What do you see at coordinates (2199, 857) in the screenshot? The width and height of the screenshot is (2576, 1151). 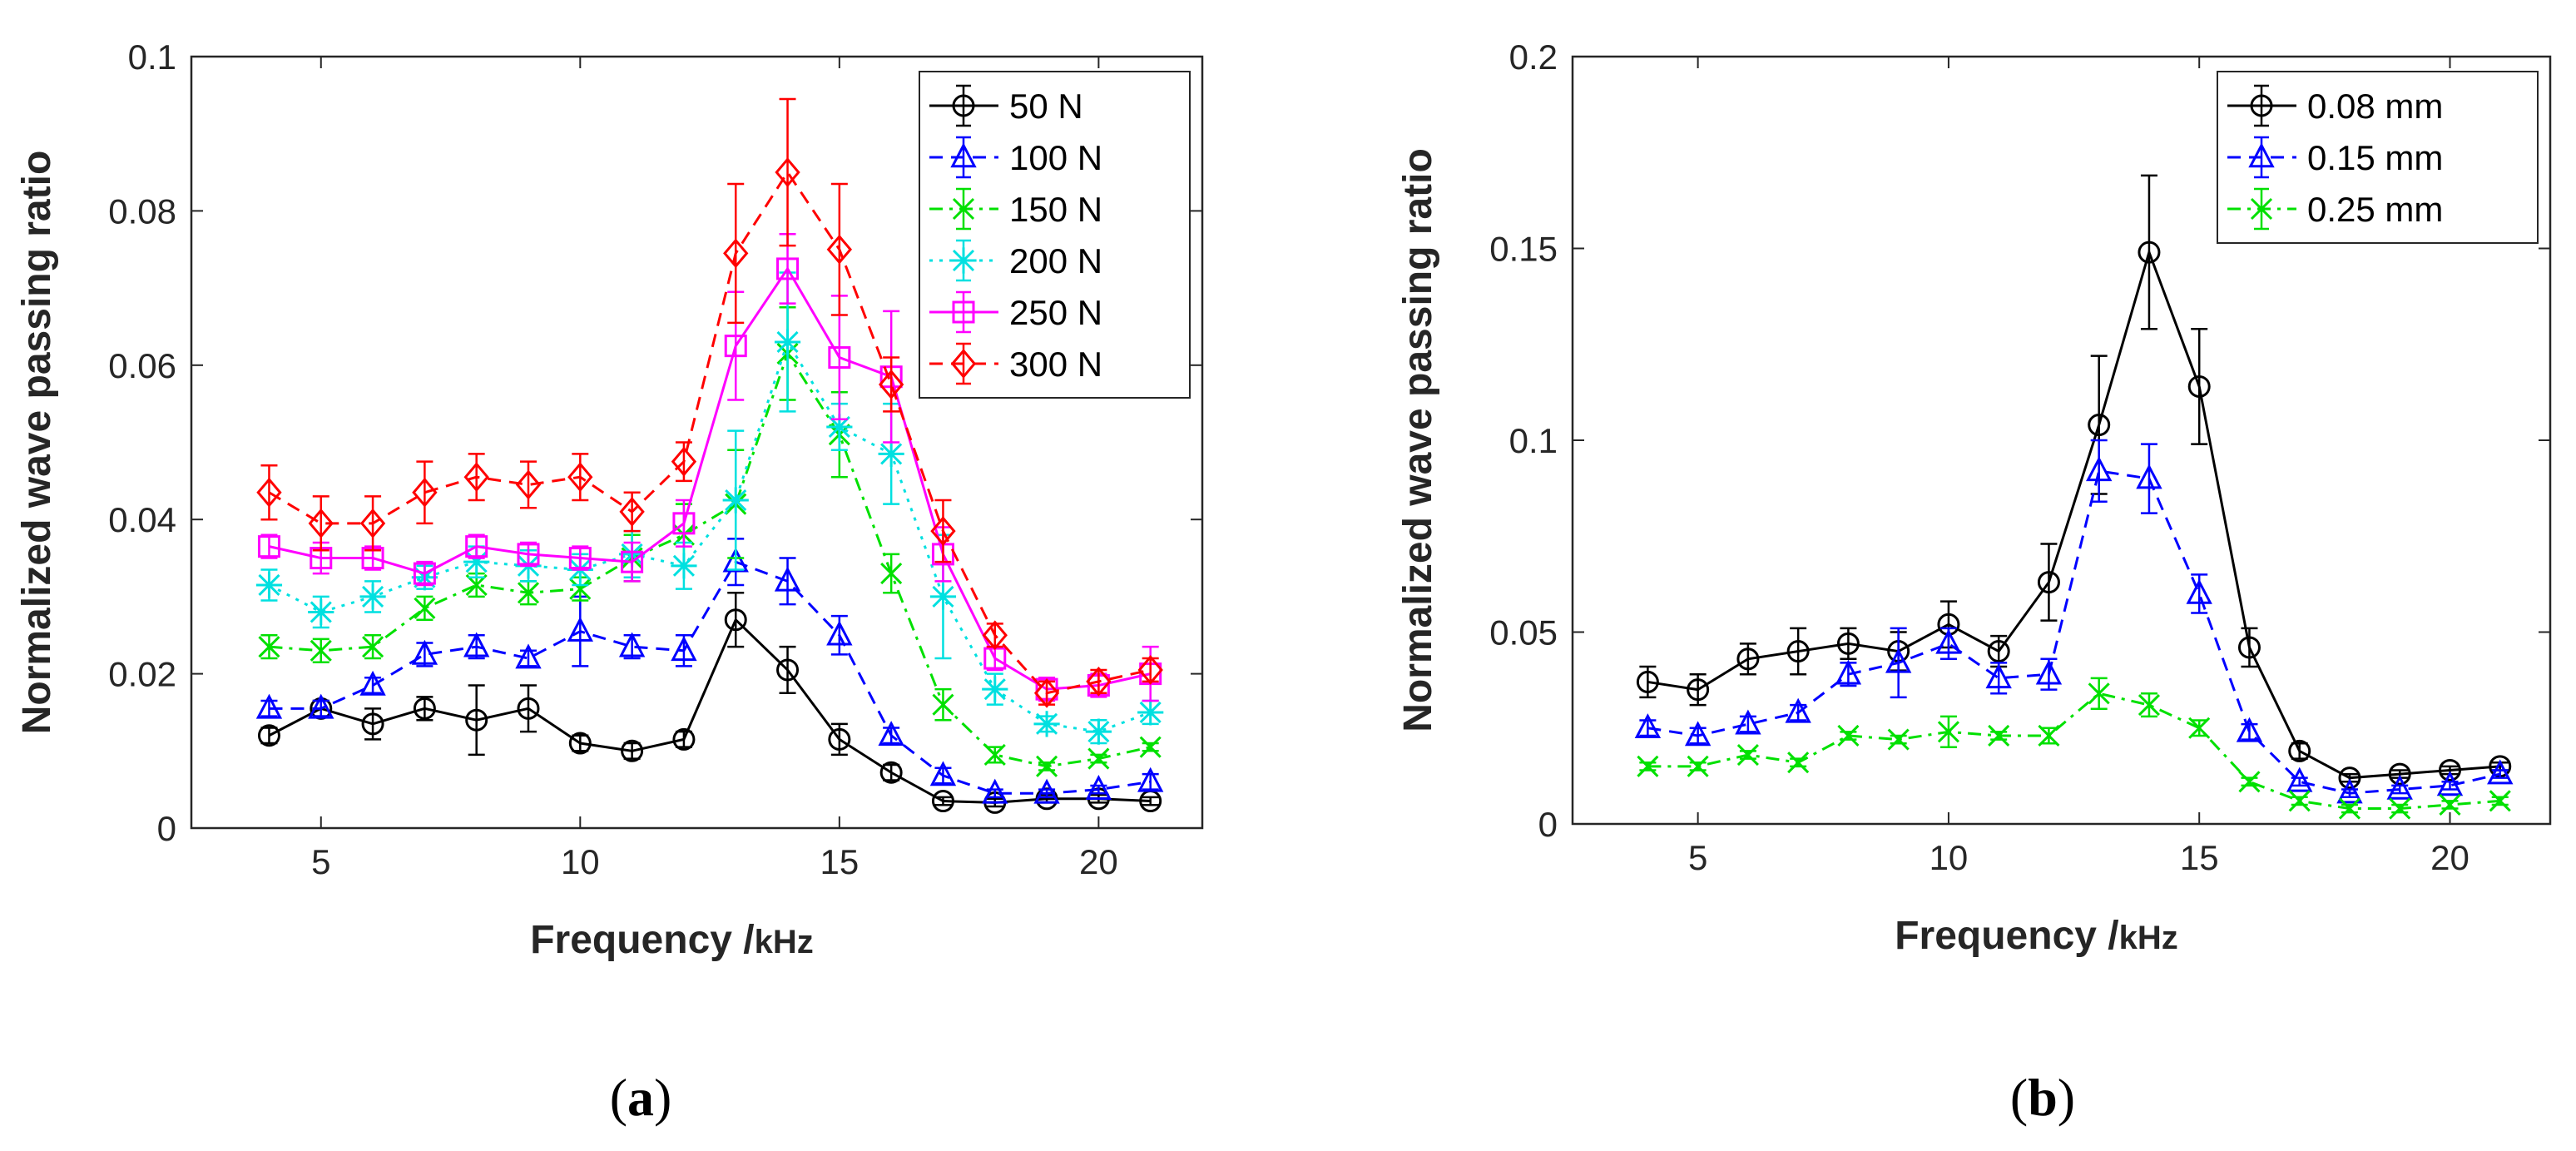 I see `x-tick-label: 15` at bounding box center [2199, 857].